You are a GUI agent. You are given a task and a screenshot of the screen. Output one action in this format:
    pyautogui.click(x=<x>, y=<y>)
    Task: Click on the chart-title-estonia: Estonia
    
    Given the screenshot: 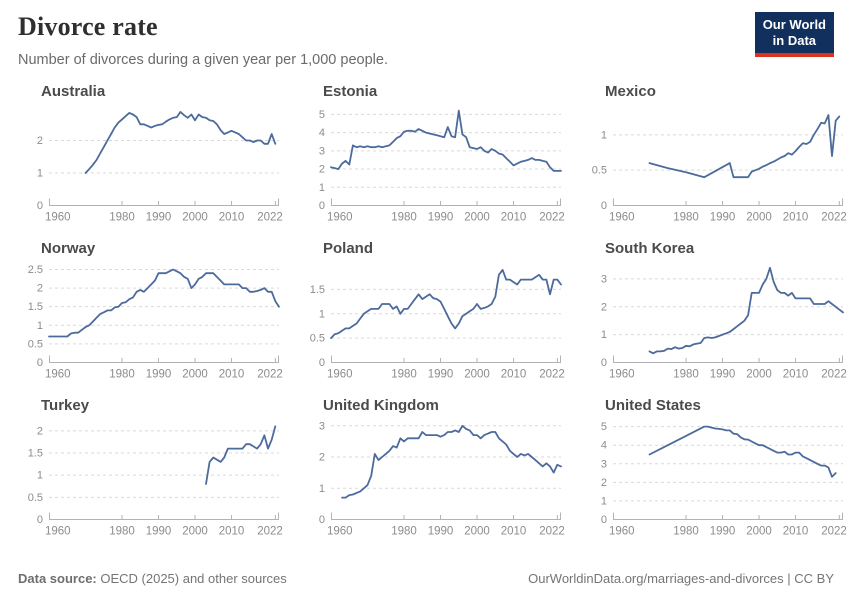 What is the action you would take?
    pyautogui.click(x=350, y=91)
    